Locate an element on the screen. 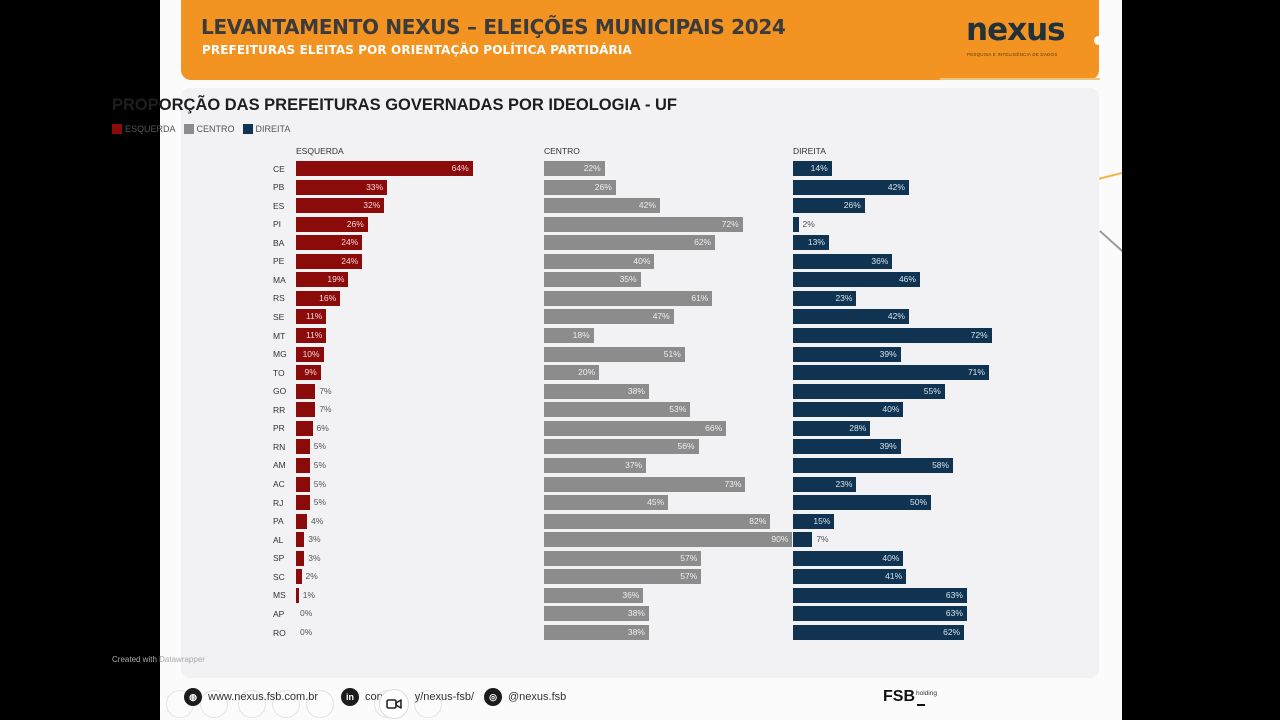 The image size is (1280, 720). pointer-tool-button is located at coordinates (214, 704).